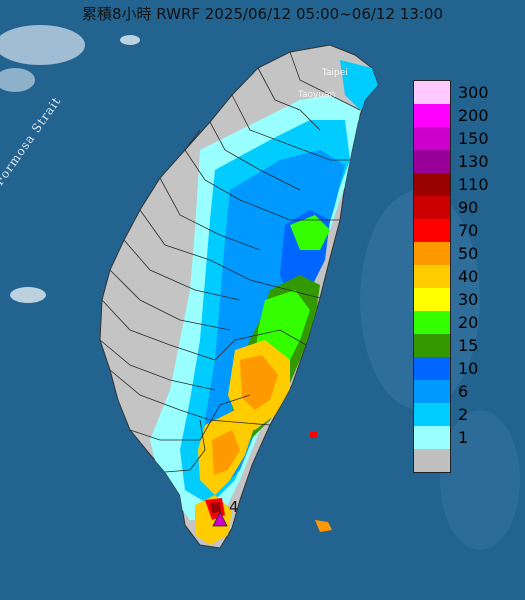 This screenshot has width=525, height=600. Describe the element at coordinates (473, 92) in the screenshot. I see `legend-label: 300` at that location.